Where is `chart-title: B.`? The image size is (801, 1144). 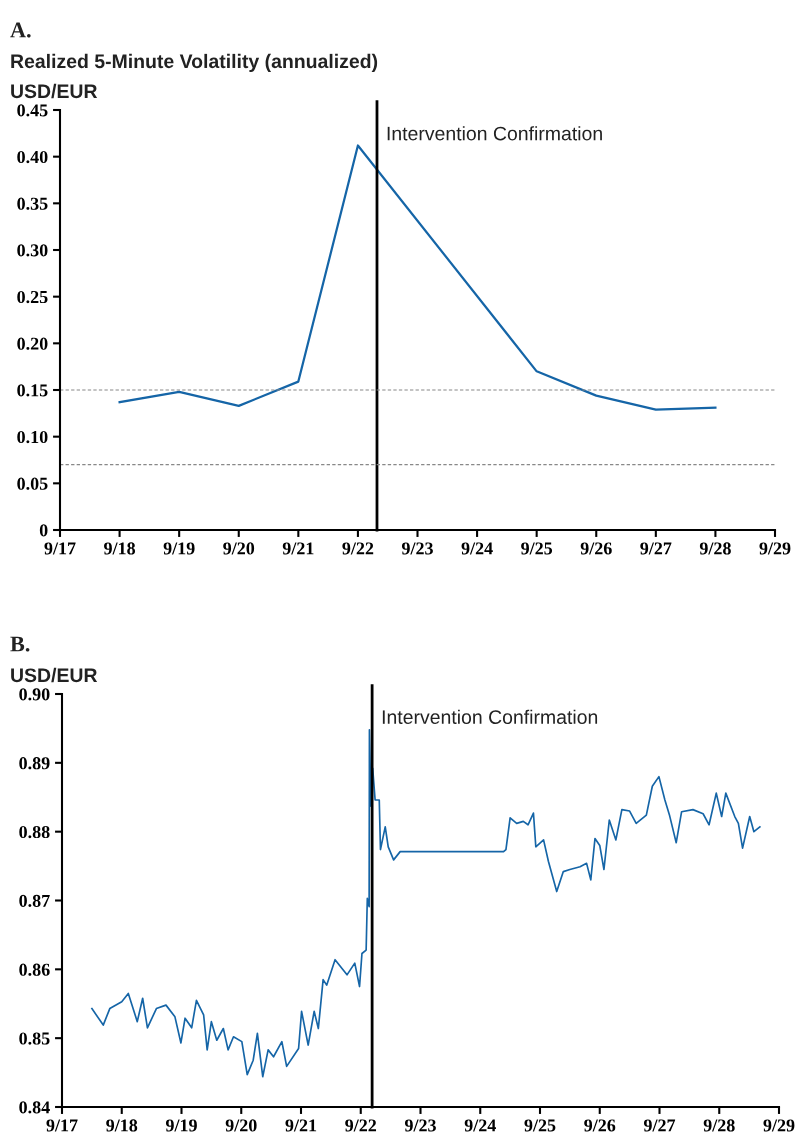 chart-title: B. is located at coordinates (20, 644).